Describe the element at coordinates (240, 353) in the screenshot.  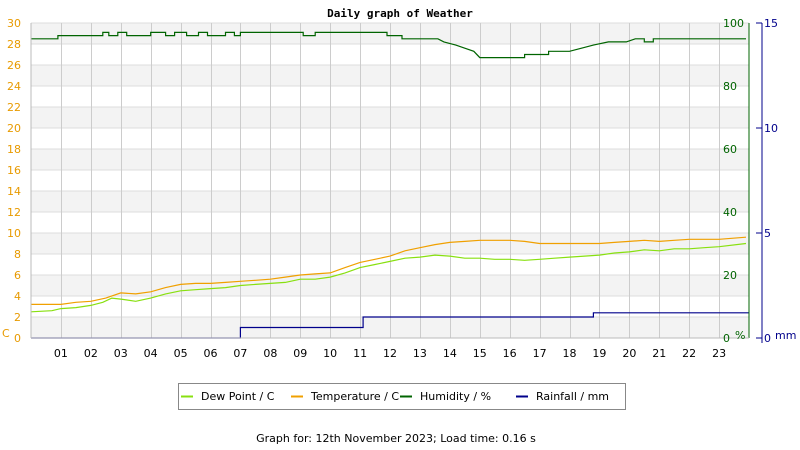
I see `x-axis-tick-label: 07` at that location.